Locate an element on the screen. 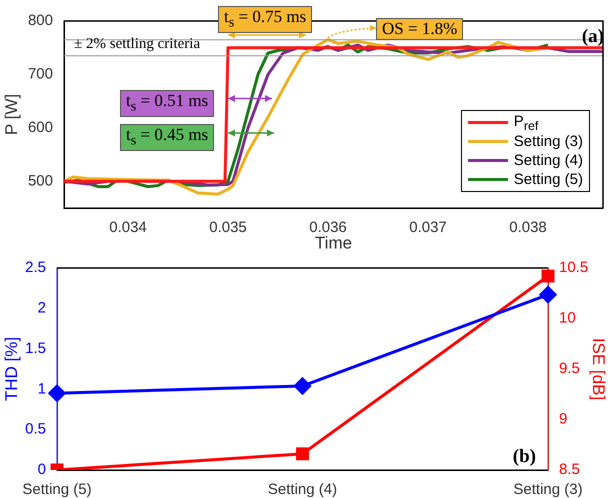  legend-label: P$_{ref}$ is located at coordinates (526, 122).